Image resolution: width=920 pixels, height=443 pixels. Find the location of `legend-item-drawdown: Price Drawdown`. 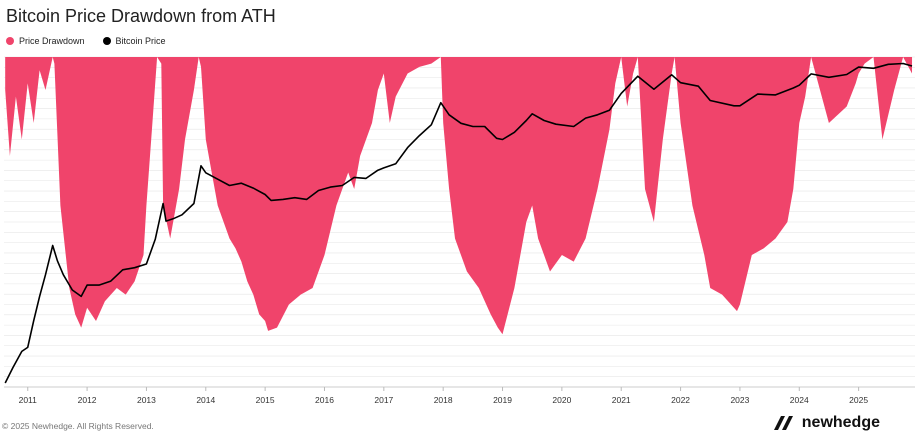

legend-item-drawdown: Price Drawdown is located at coordinates (45, 41).